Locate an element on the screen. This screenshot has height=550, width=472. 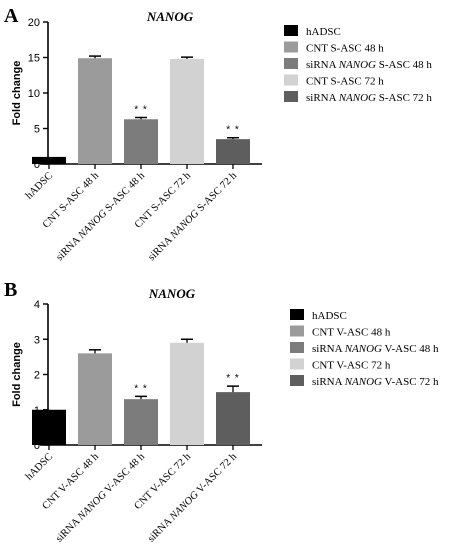
x-tick-label: siRNA NANOG V-ASC 72 h is located at coordinates (193, 498).